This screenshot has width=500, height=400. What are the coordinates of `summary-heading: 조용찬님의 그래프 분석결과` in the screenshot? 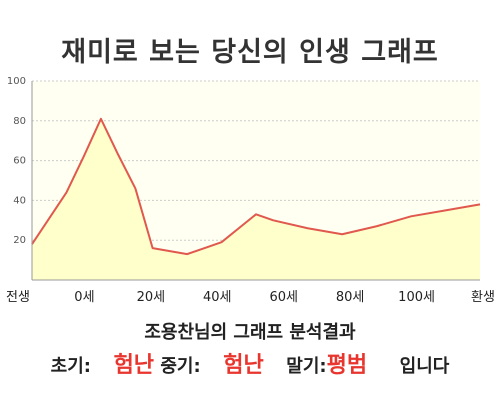 It's located at (250, 332).